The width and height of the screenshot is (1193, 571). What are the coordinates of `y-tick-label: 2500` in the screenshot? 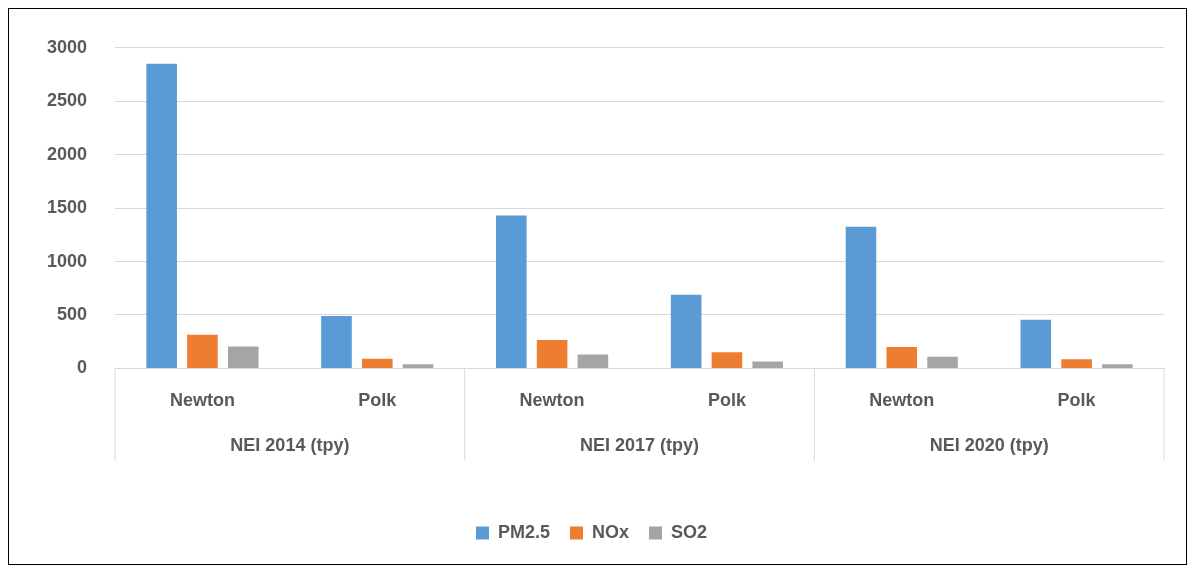 It's located at (67, 100).